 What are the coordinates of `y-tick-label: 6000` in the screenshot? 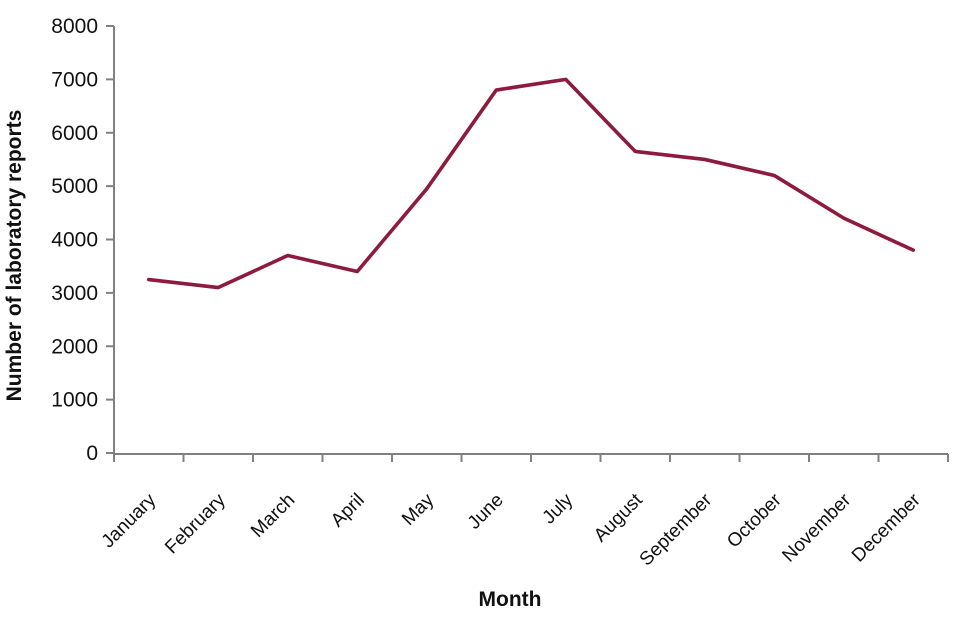 It's located at (74, 133).